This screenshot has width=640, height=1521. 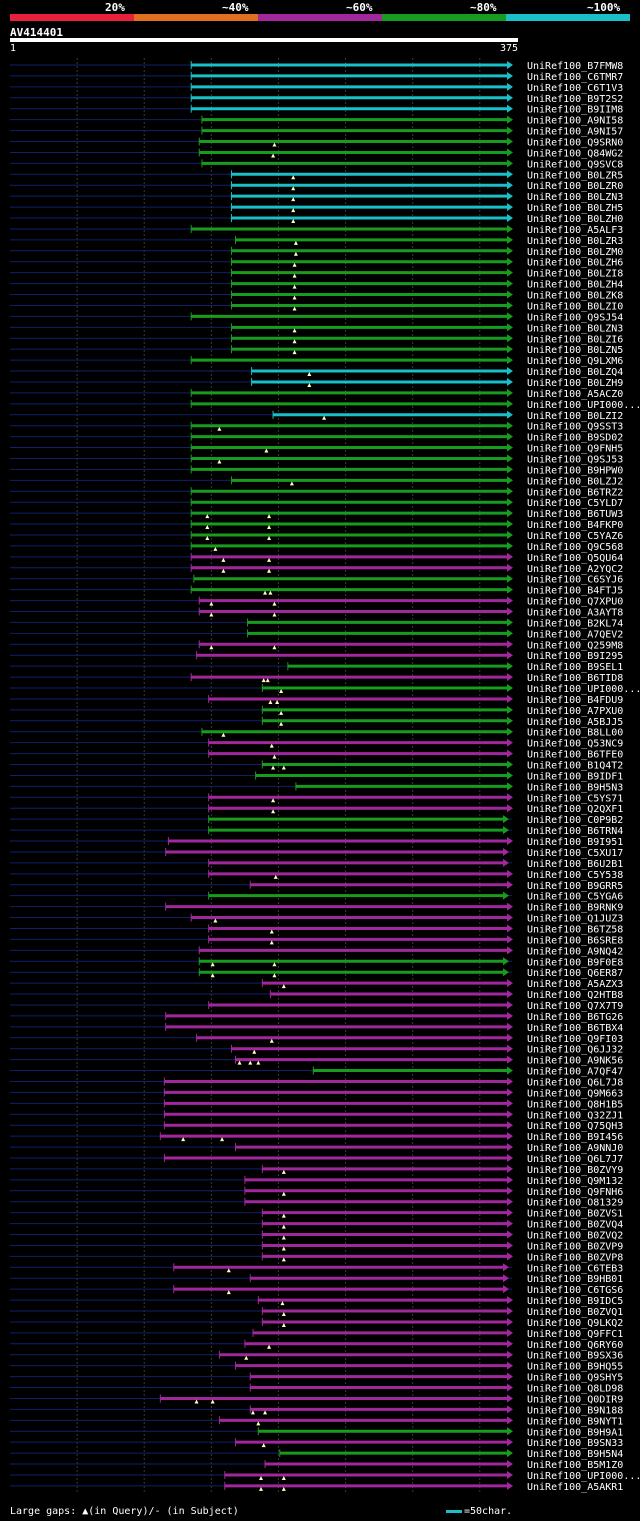 What do you see at coordinates (575, 1104) in the screenshot?
I see `hit-label: UniRef100_Q8H1B5` at bounding box center [575, 1104].